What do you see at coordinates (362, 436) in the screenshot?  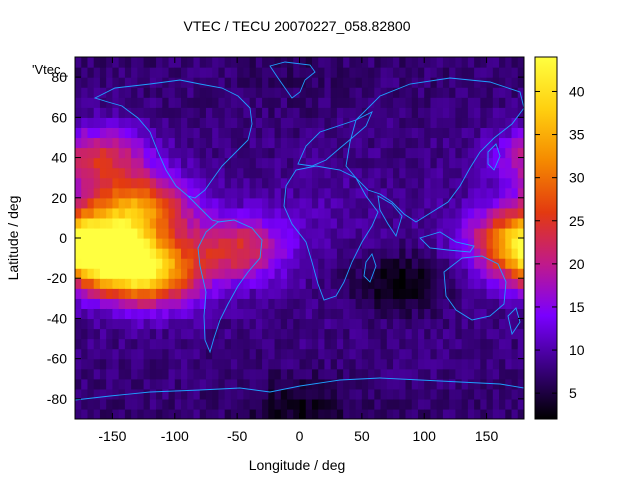 I see `x-tick-label: 50` at bounding box center [362, 436].